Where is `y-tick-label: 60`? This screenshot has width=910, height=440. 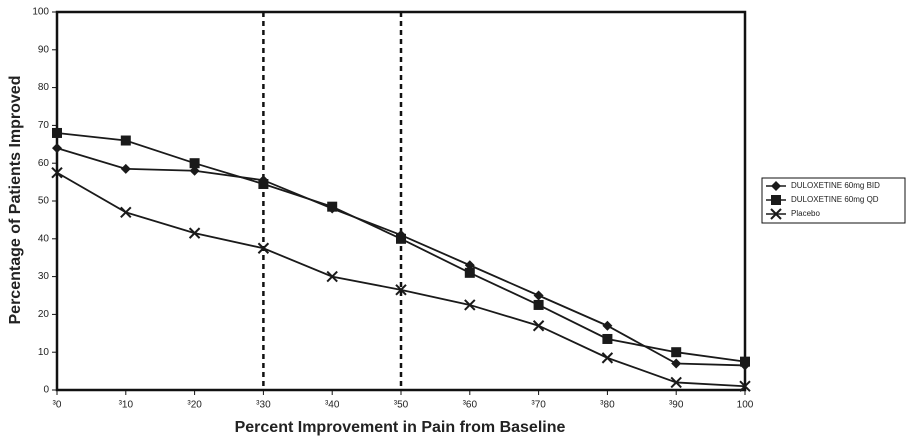 y-tick-label: 60 is located at coordinates (44, 163).